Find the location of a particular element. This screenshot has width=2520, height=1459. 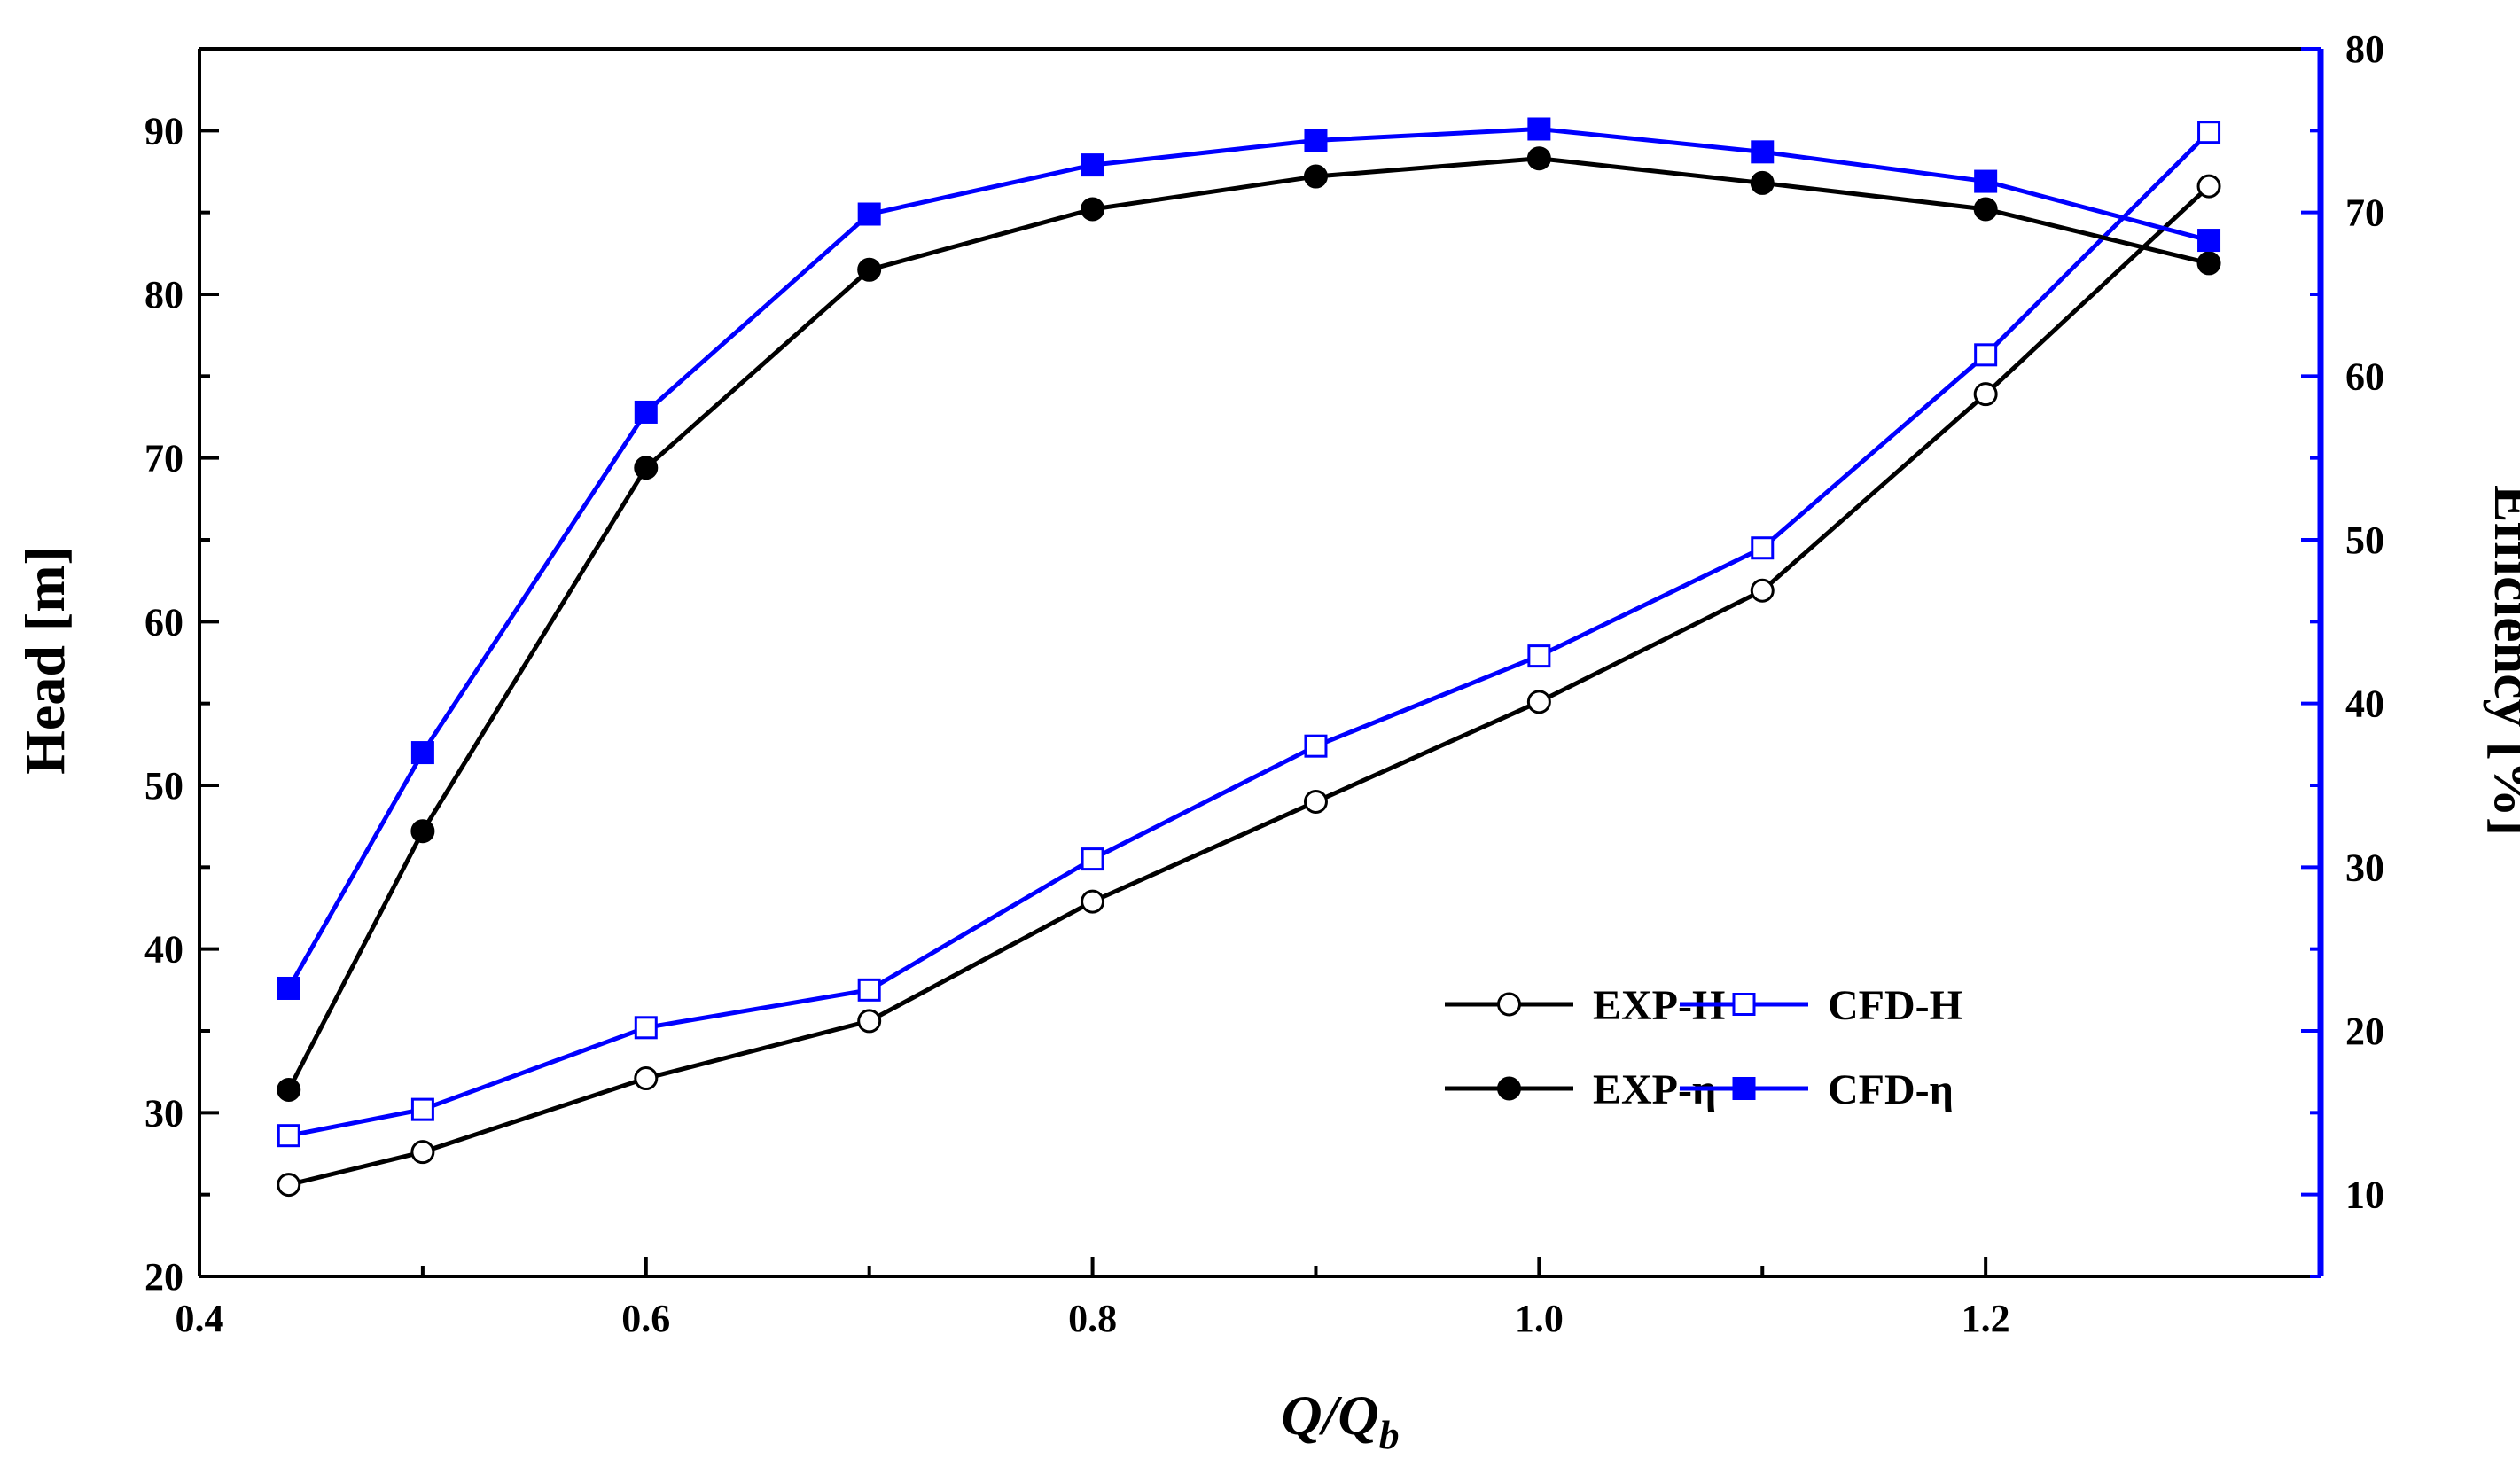

legend-item-EXP-η: EXP-η is located at coordinates (1580, 1089).